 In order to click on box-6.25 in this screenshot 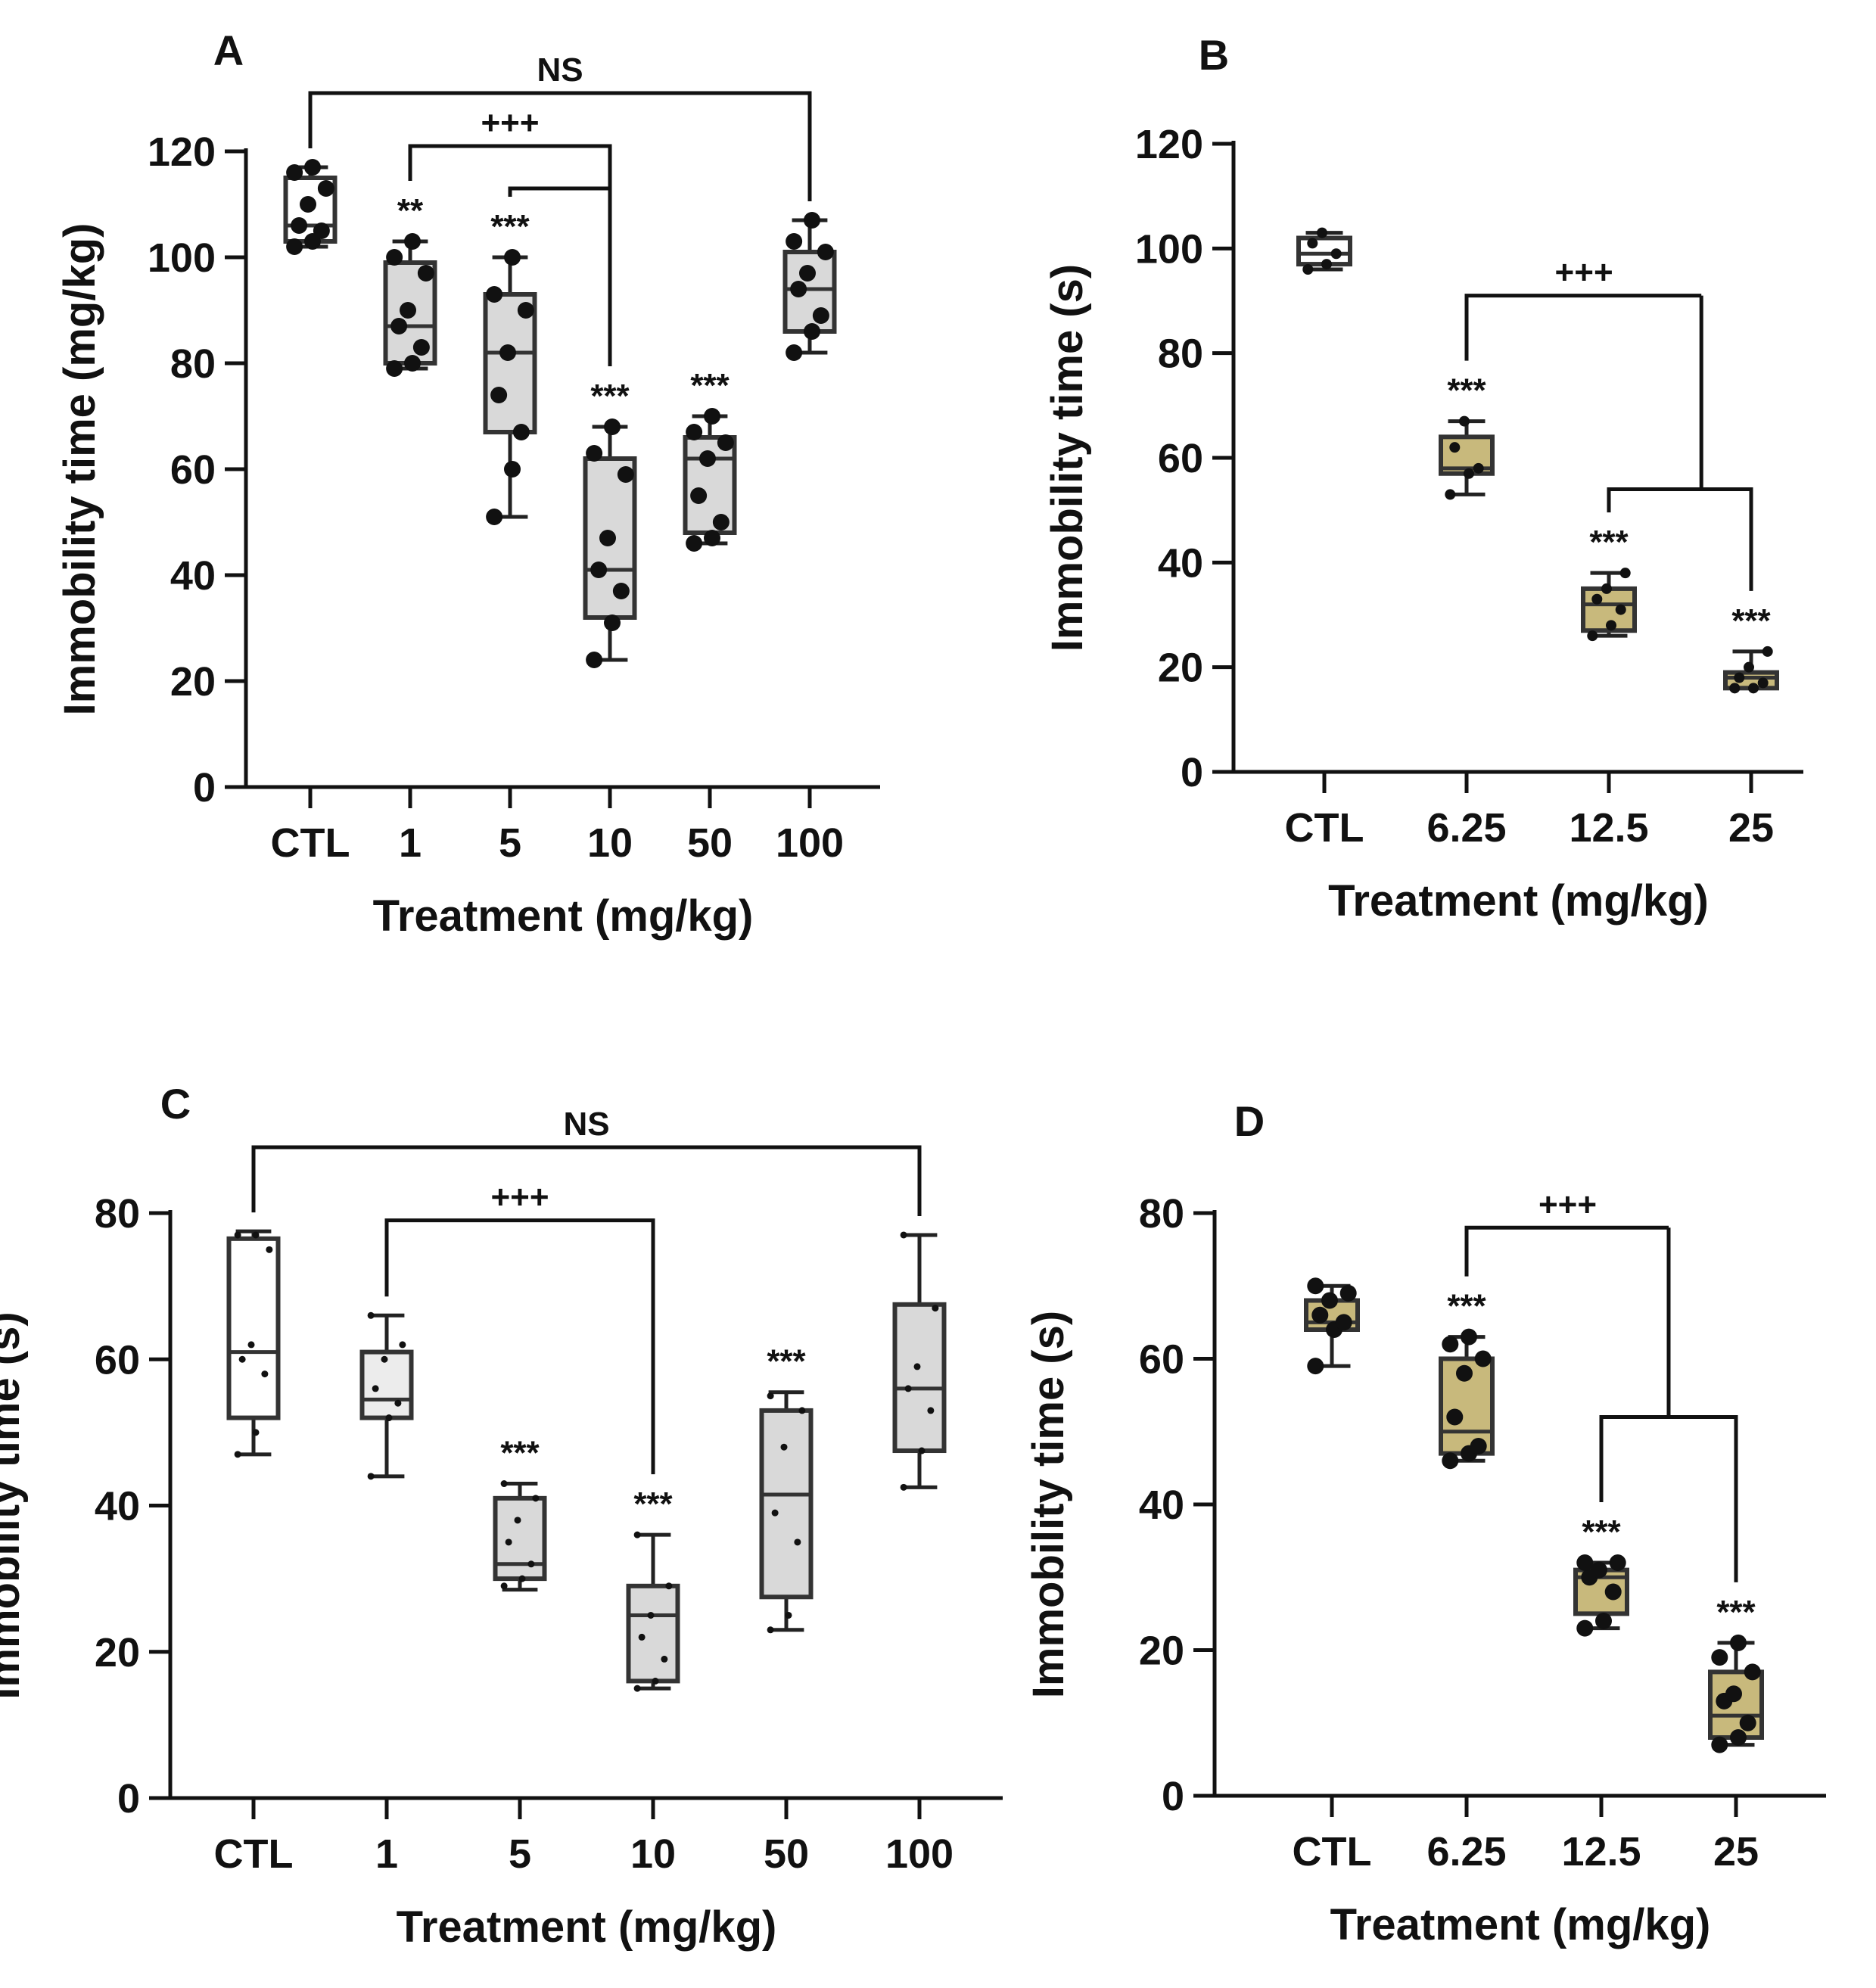, I will do `click(1467, 1399)`.